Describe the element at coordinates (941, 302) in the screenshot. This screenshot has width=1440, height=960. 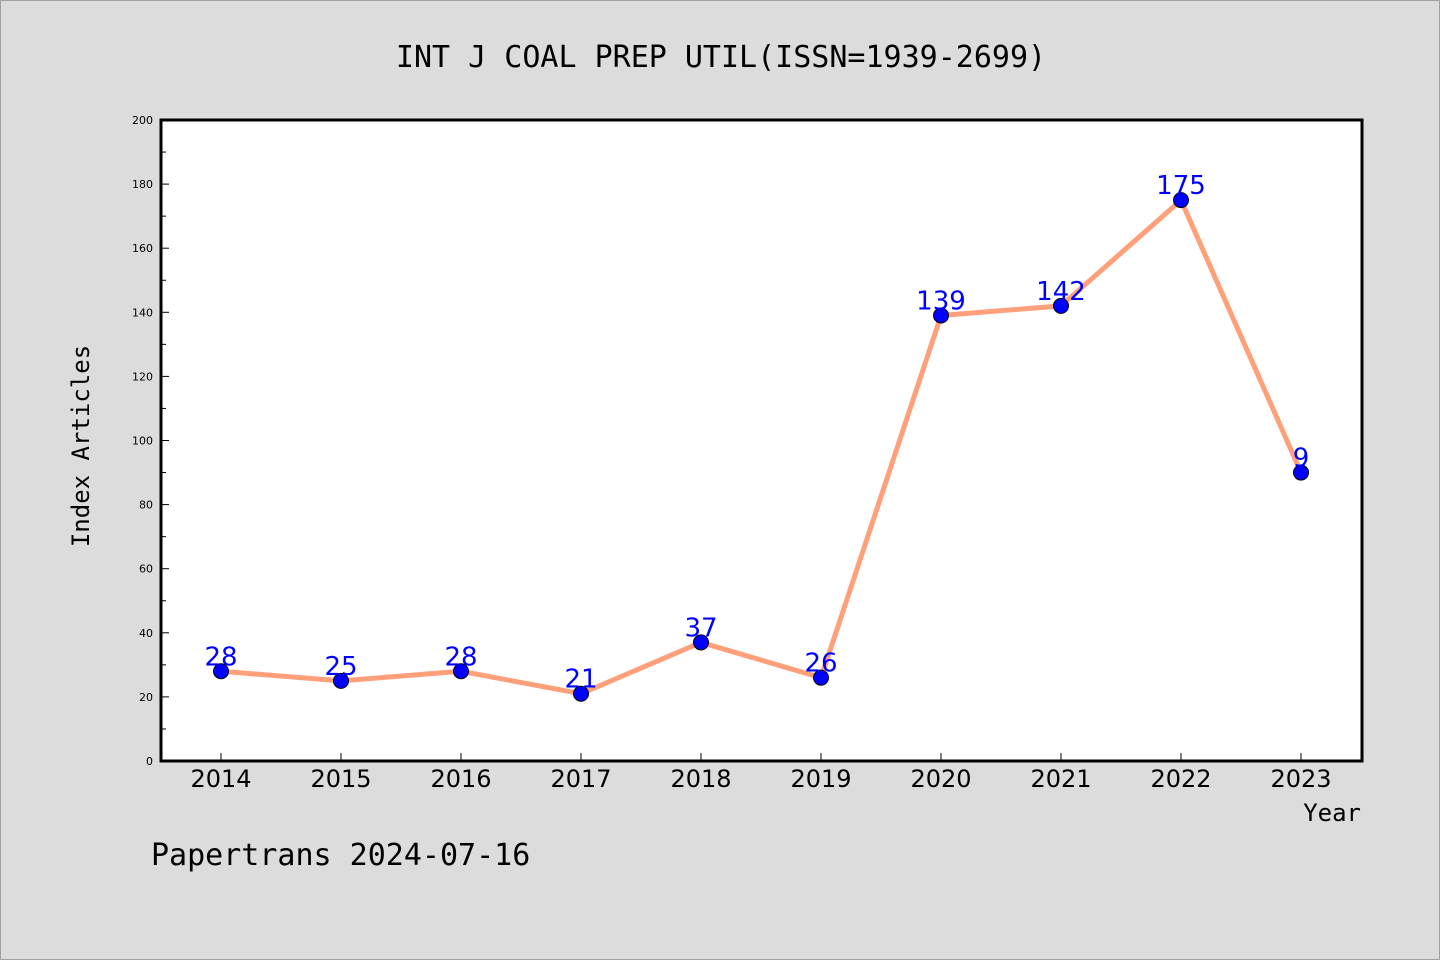
I see `data-label: 139` at that location.